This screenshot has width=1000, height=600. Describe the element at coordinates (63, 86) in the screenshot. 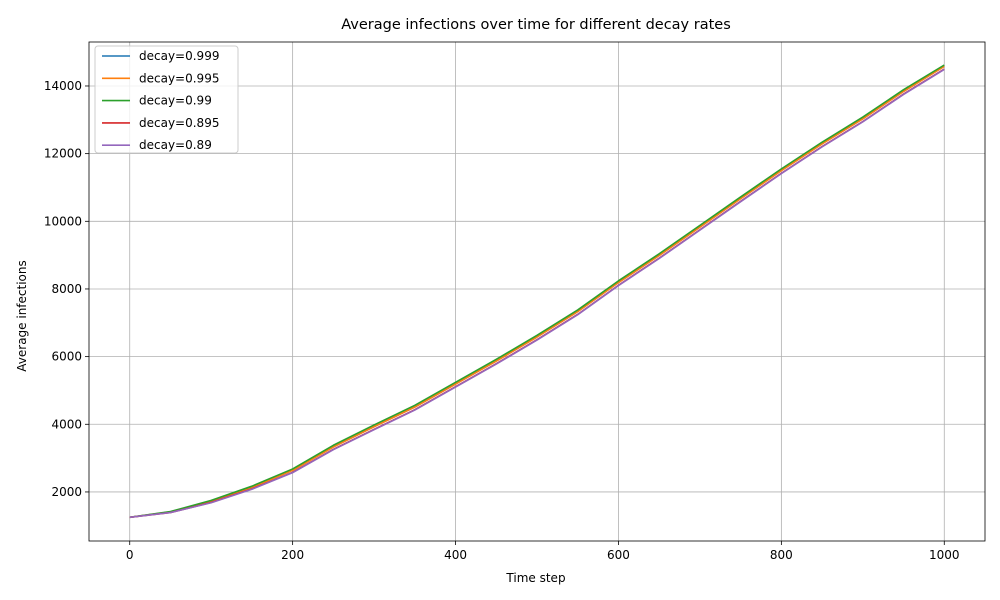

I see `y-tick-label: 14000` at that location.